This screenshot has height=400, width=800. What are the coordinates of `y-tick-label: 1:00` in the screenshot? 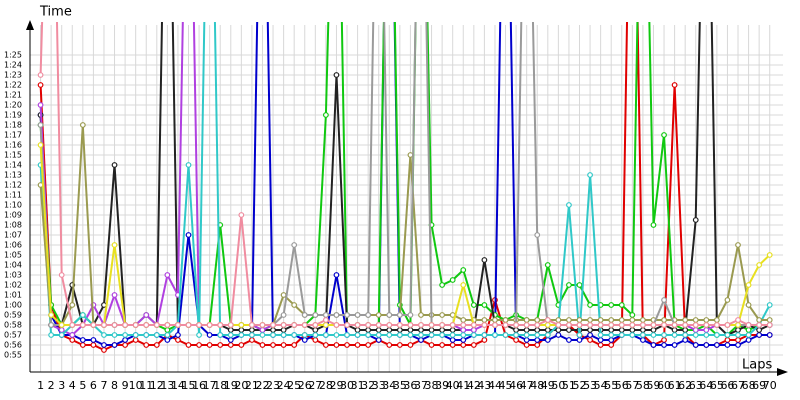 It's located at (13, 305).